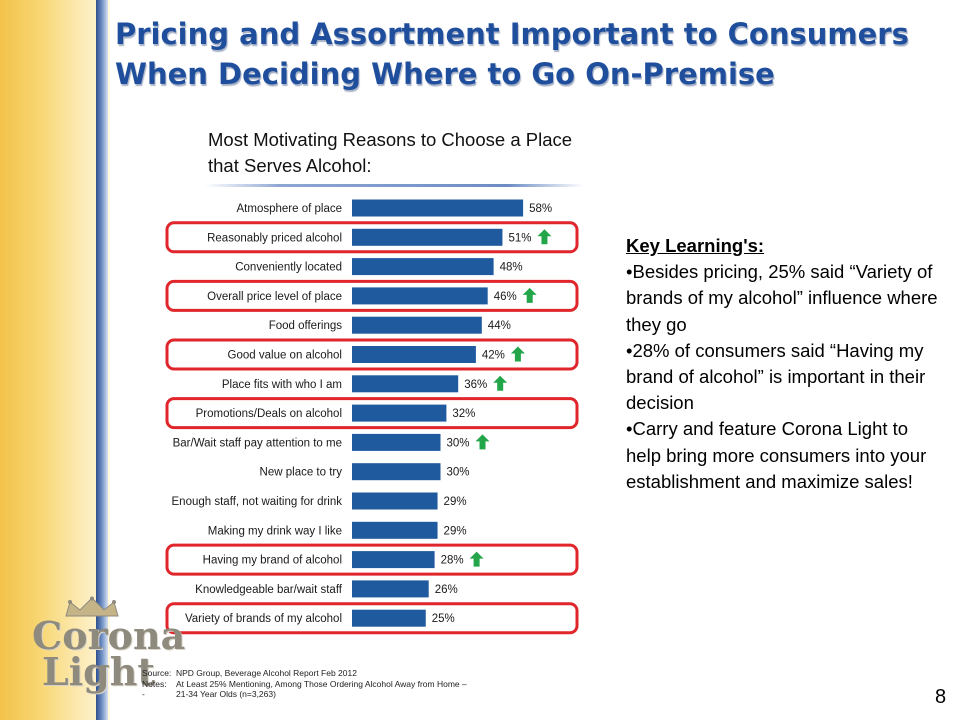  What do you see at coordinates (157, 673) in the screenshot?
I see `source-label: Source:` at bounding box center [157, 673].